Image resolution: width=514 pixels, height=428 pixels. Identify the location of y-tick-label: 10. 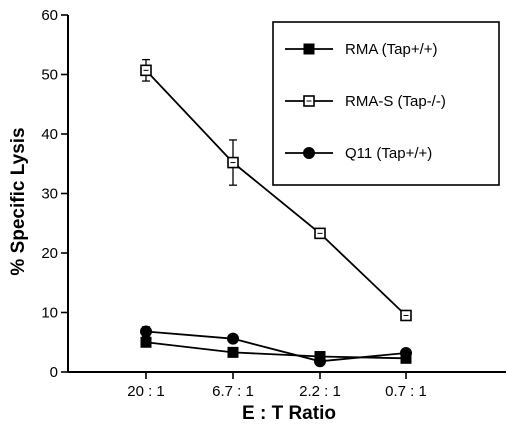
(49, 313).